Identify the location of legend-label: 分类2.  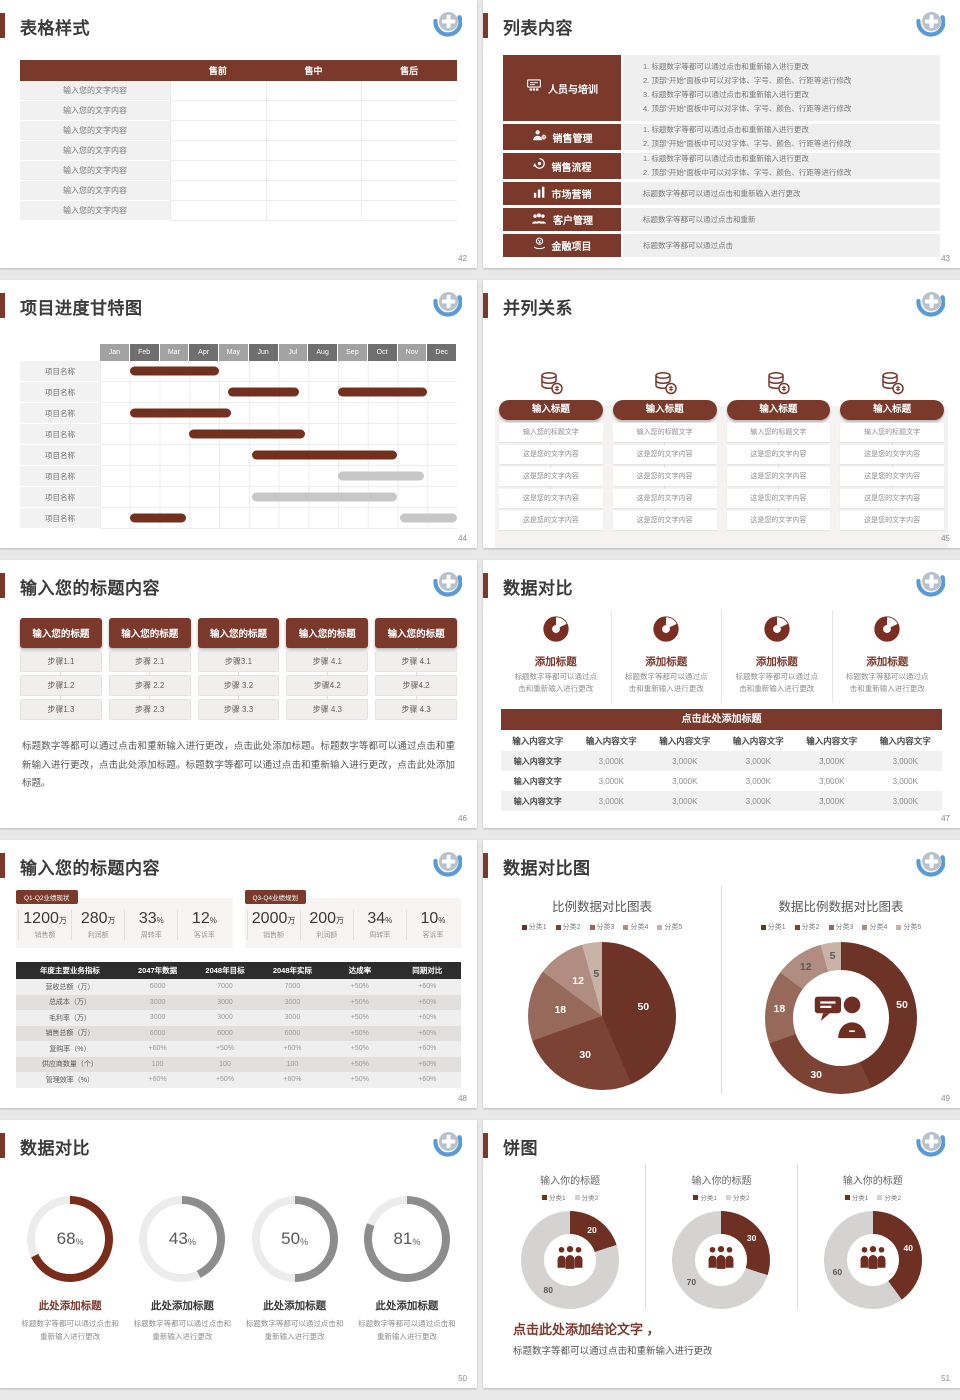
(741, 1198).